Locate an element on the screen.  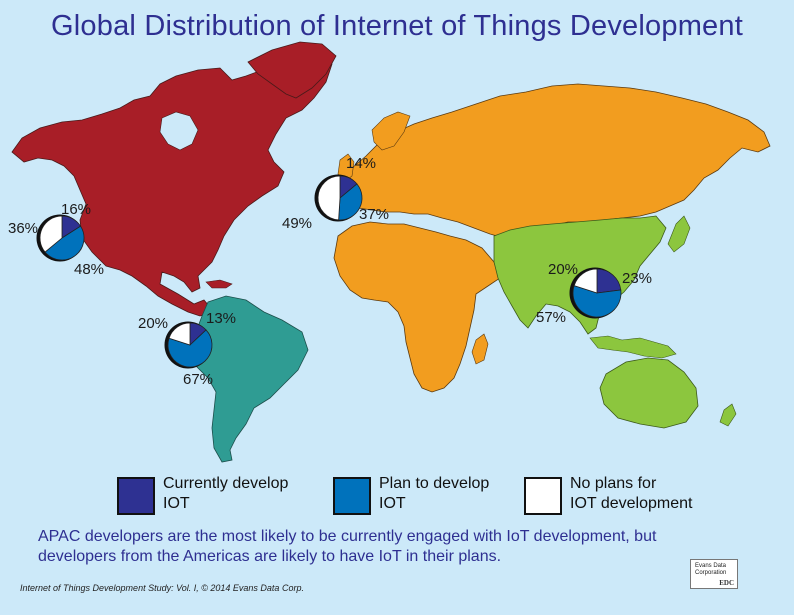
japan is located at coordinates (679, 234).